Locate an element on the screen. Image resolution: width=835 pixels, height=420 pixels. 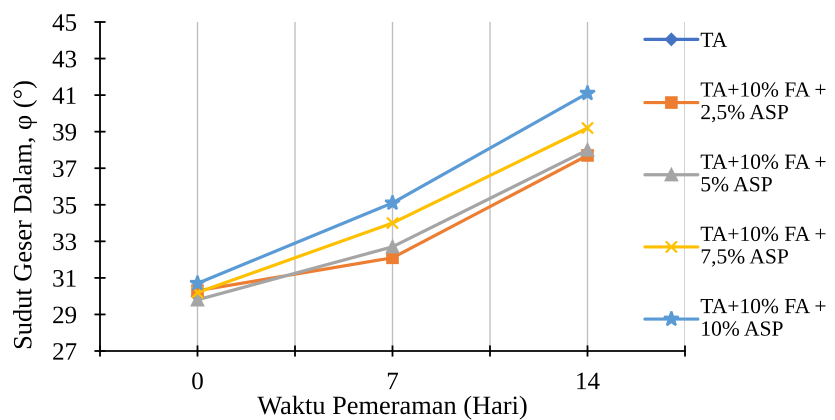
legend-label: TA is located at coordinates (714, 39).